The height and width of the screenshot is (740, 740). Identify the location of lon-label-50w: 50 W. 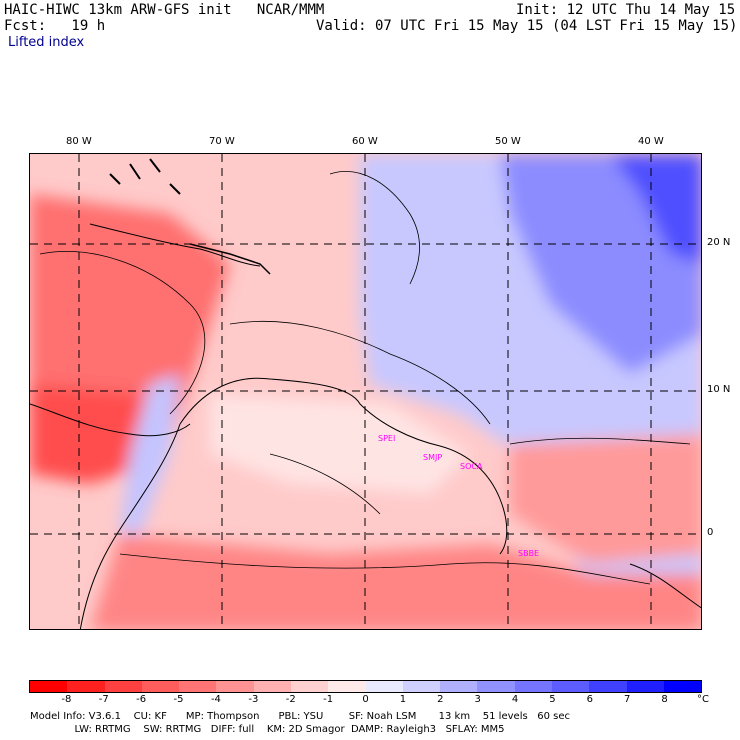
(508, 141).